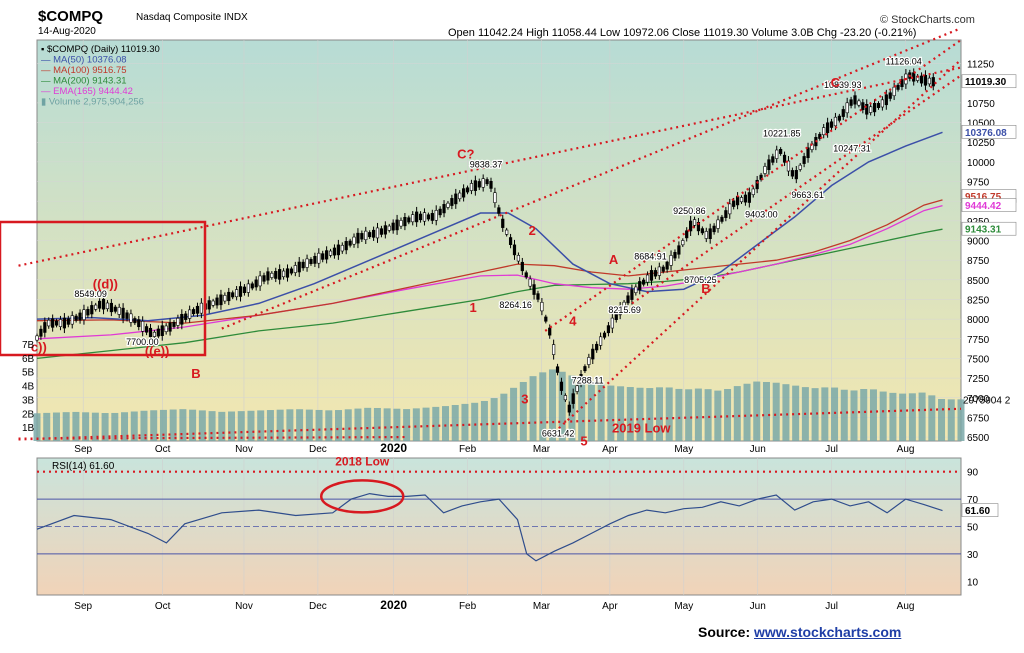 The width and height of the screenshot is (1024, 653). What do you see at coordinates (614, 259) in the screenshot?
I see `wave-annotation: A` at bounding box center [614, 259].